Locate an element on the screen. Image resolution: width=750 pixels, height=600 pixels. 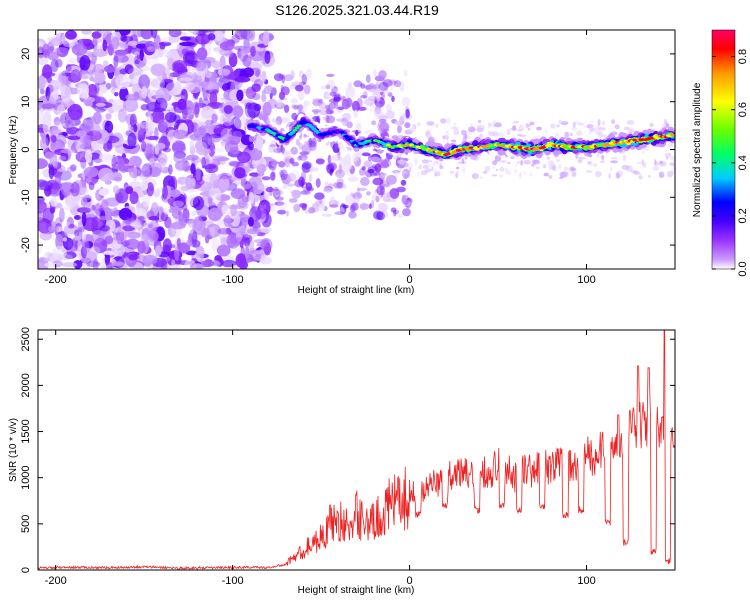
snr-x-axis-label: Height of straight line (km) is located at coordinates (356, 590).